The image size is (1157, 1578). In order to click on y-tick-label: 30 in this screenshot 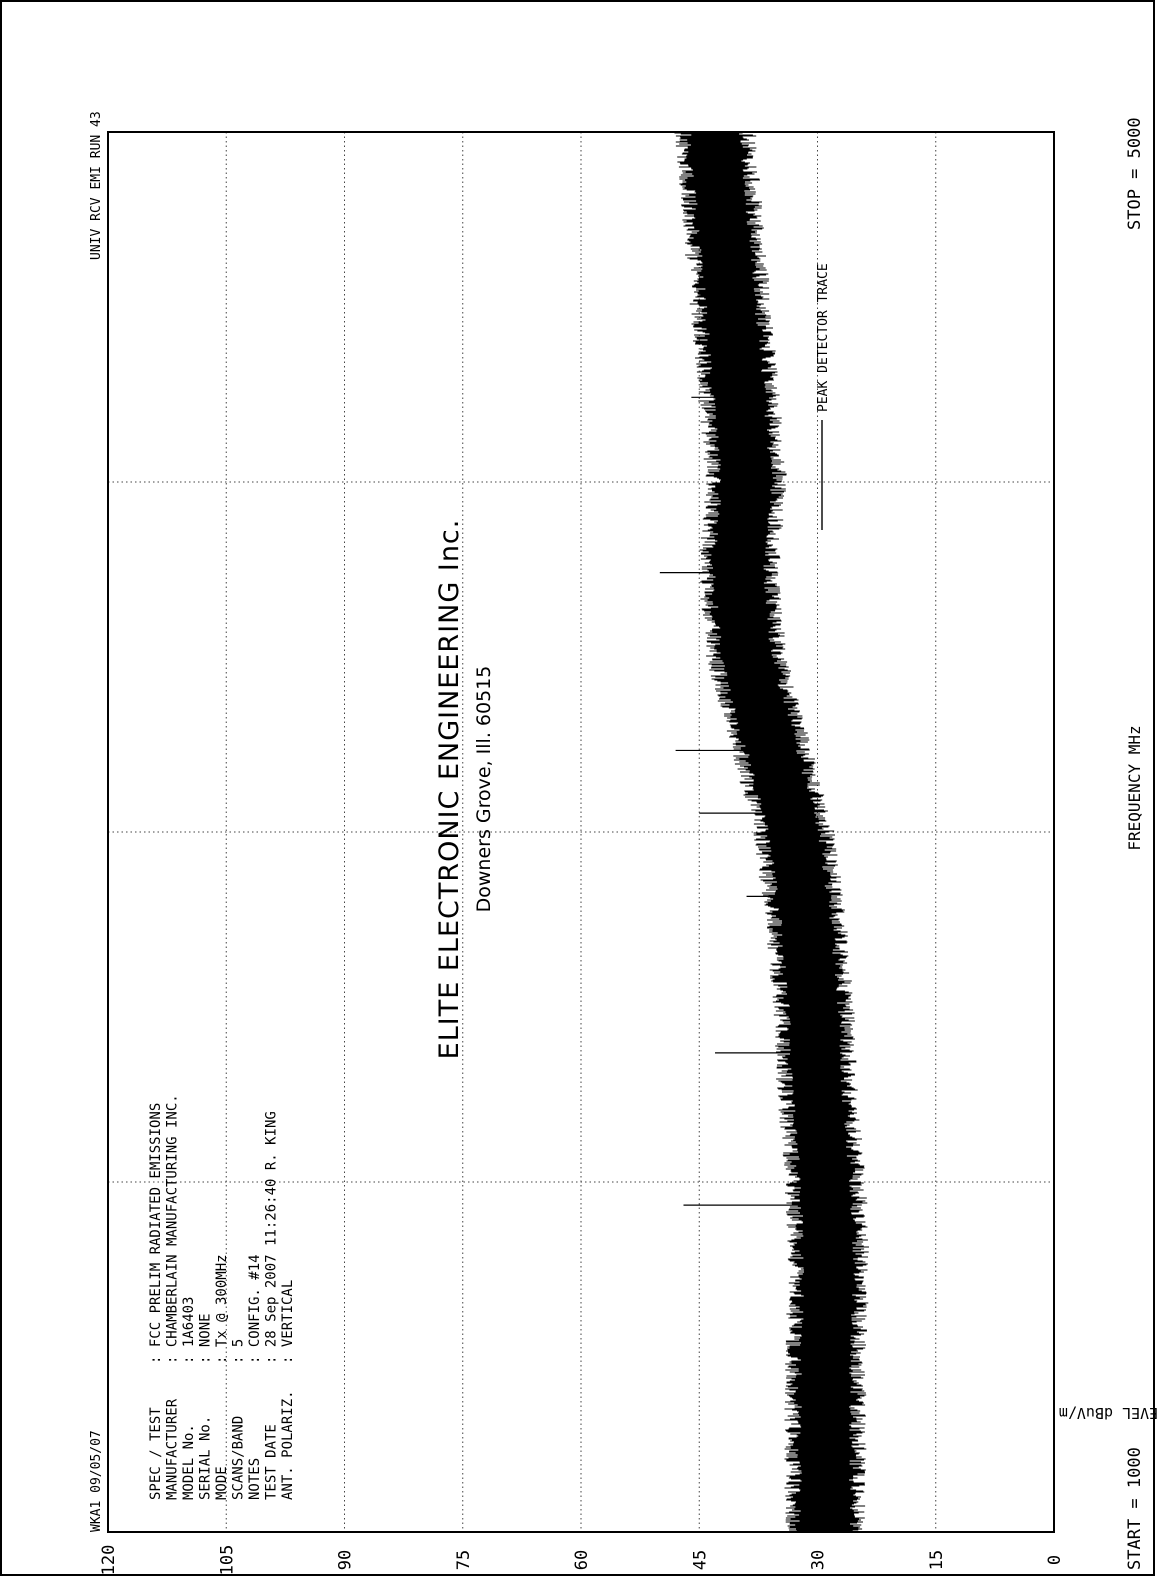, I will do `click(819, 1560)`.